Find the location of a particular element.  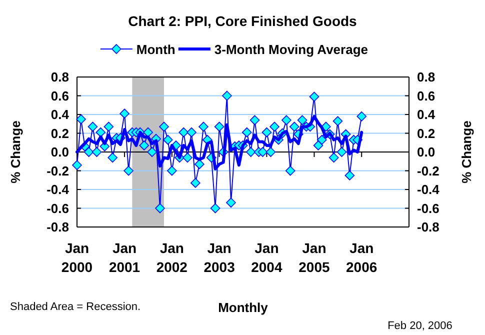

legend-label: 3-Month Moving Average is located at coordinates (291, 49).